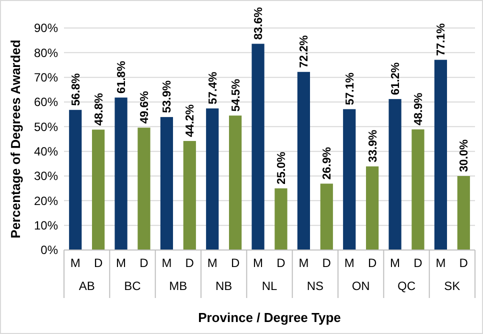 This screenshot has height=334, width=483. What do you see at coordinates (46, 225) in the screenshot?
I see `y-tick-label: 10%` at bounding box center [46, 225].